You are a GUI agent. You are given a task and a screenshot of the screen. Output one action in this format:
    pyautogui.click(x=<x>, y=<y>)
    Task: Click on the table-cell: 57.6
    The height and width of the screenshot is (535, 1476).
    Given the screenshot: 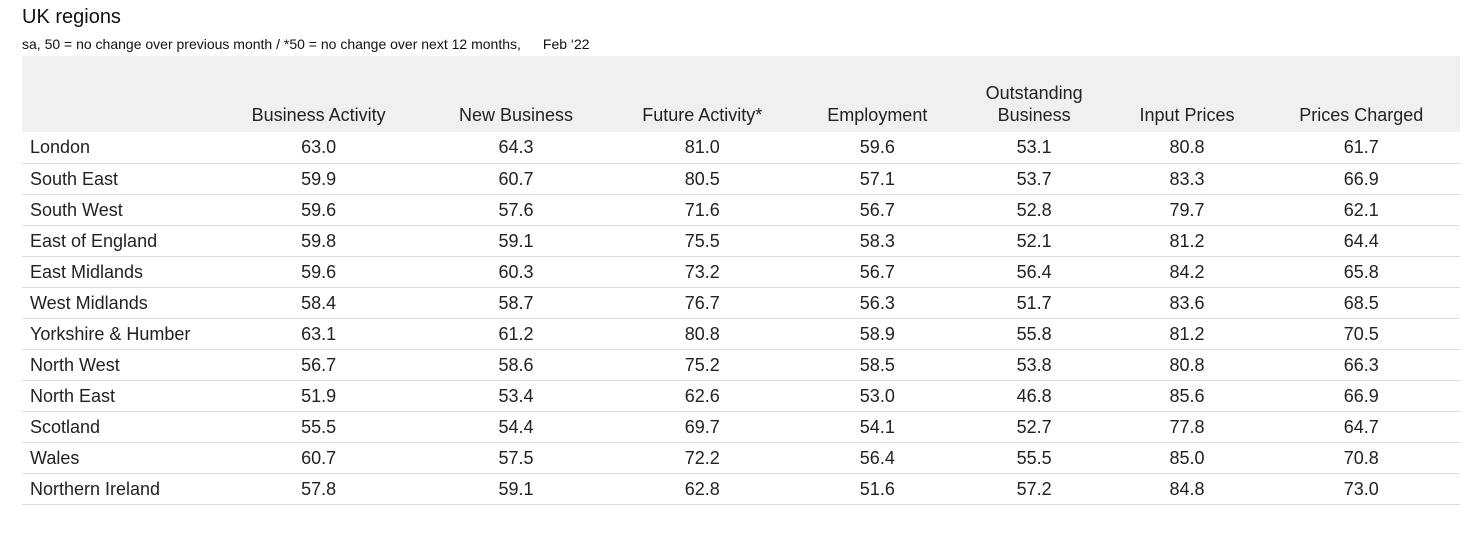 What is the action you would take?
    pyautogui.click(x=516, y=209)
    